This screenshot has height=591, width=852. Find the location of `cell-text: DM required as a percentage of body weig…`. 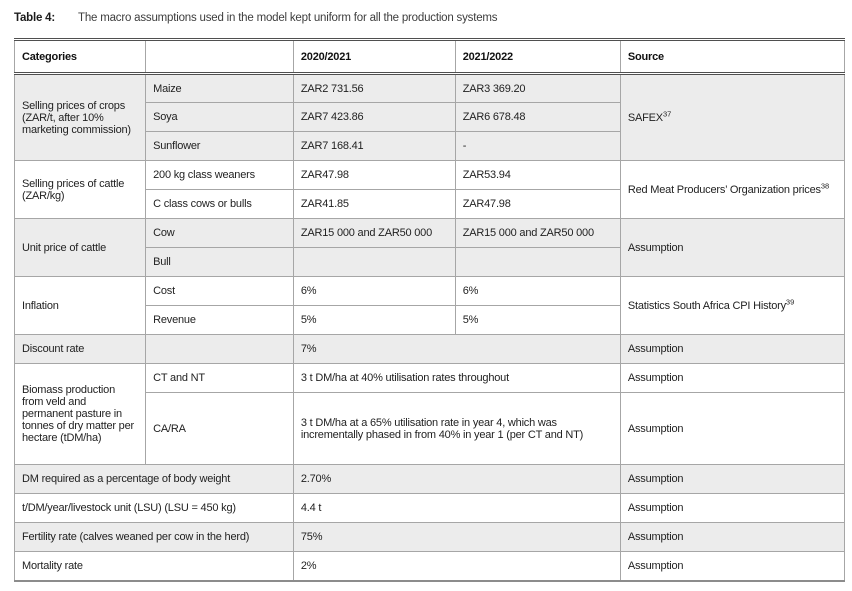

cell-text: DM required as a percentage of body weig… is located at coordinates (126, 479).